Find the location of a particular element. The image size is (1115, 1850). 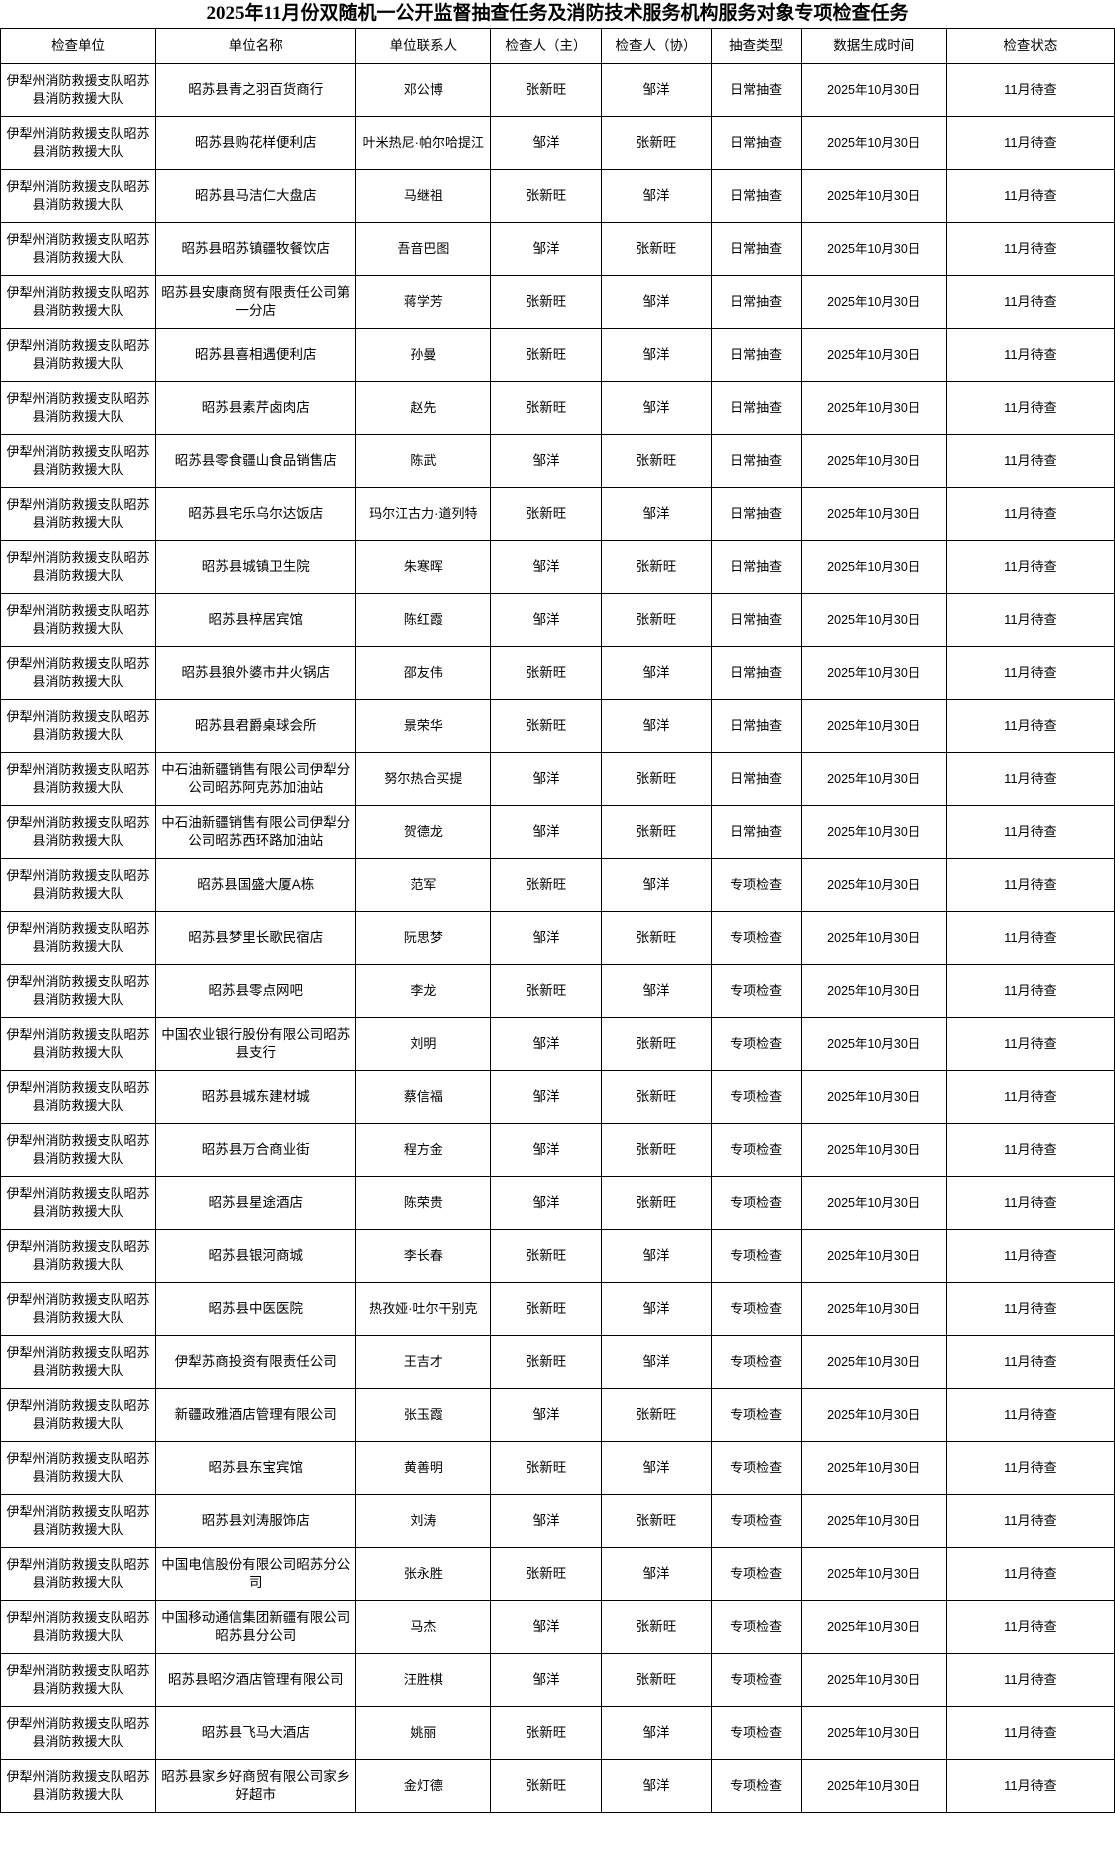

cell-entity-name: 昭苏县零点网吧 is located at coordinates (256, 991).